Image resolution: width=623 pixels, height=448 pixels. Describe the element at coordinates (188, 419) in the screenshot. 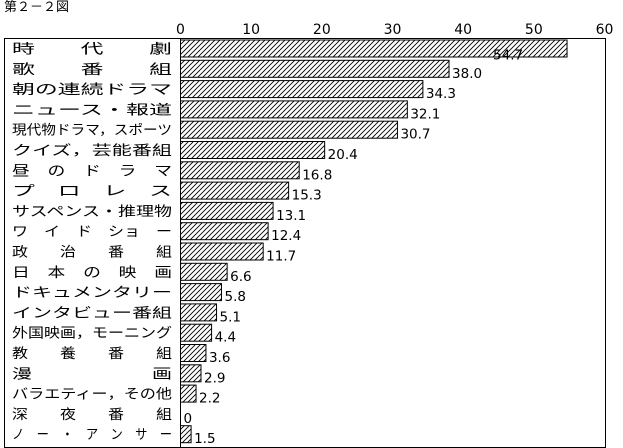

I see `value-label: 0` at that location.